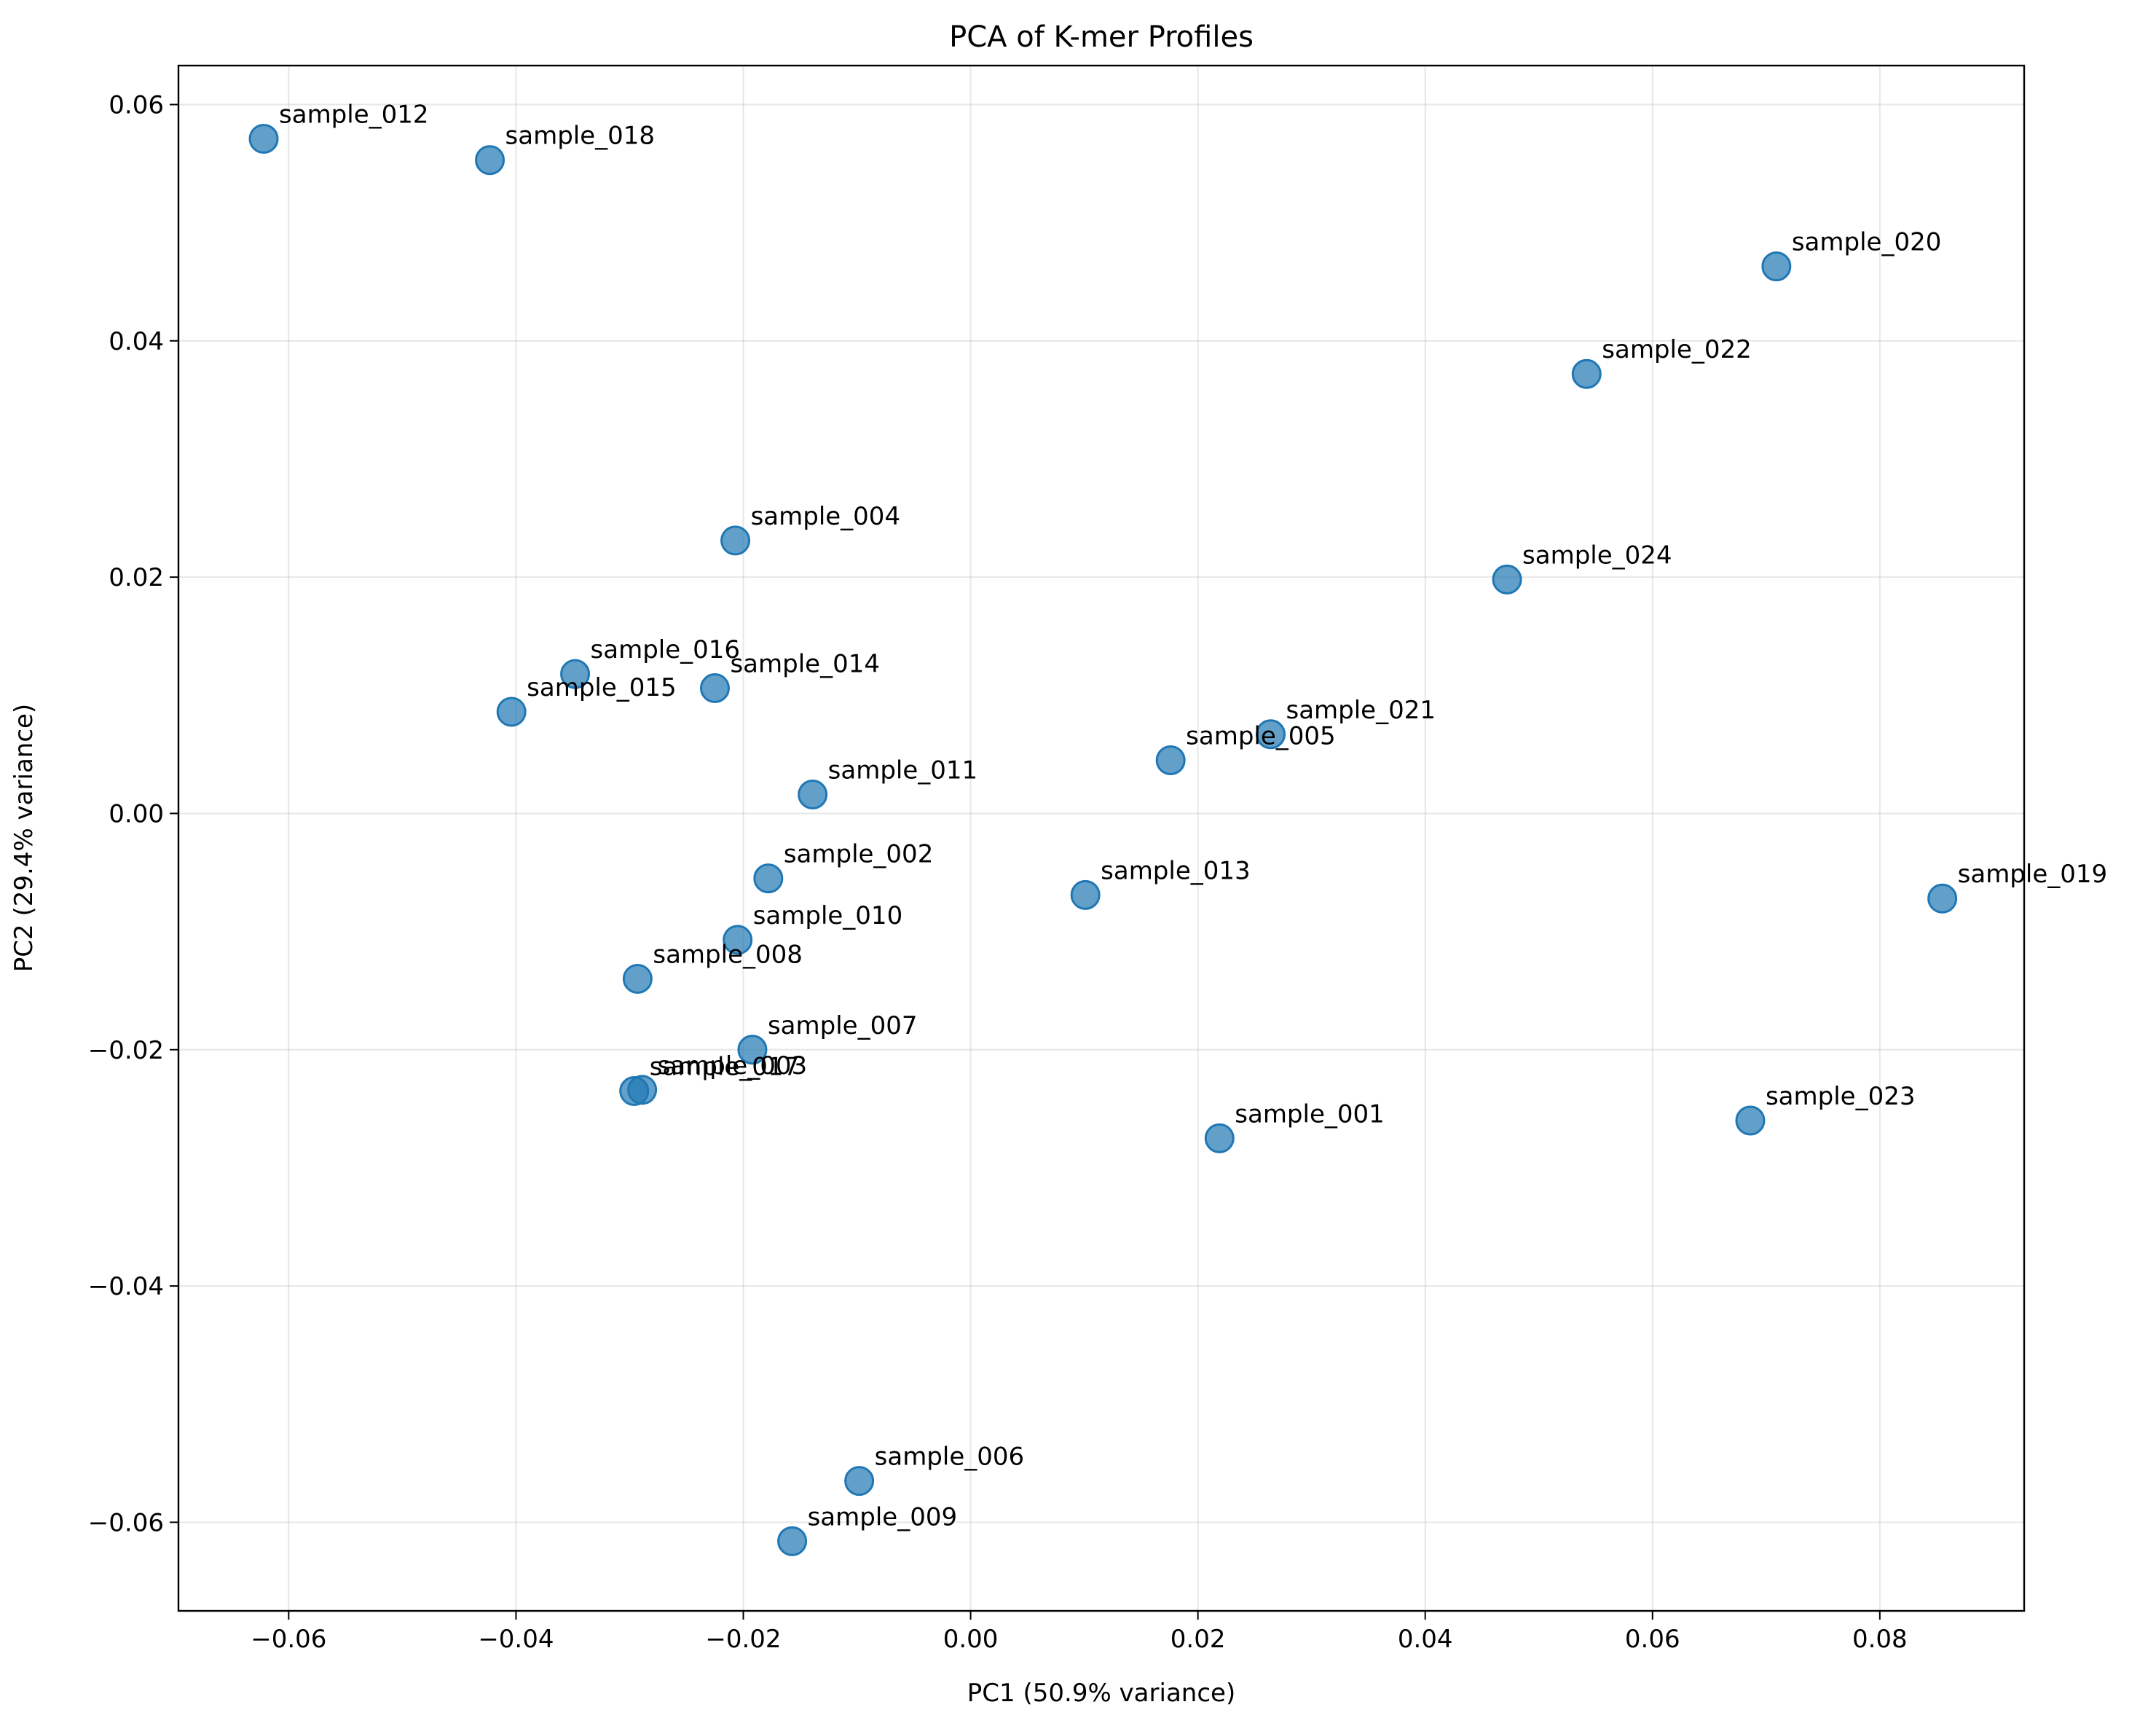 This screenshot has width=2156, height=1726. I want to click on y-tick-label: −0.04, so click(126, 1286).